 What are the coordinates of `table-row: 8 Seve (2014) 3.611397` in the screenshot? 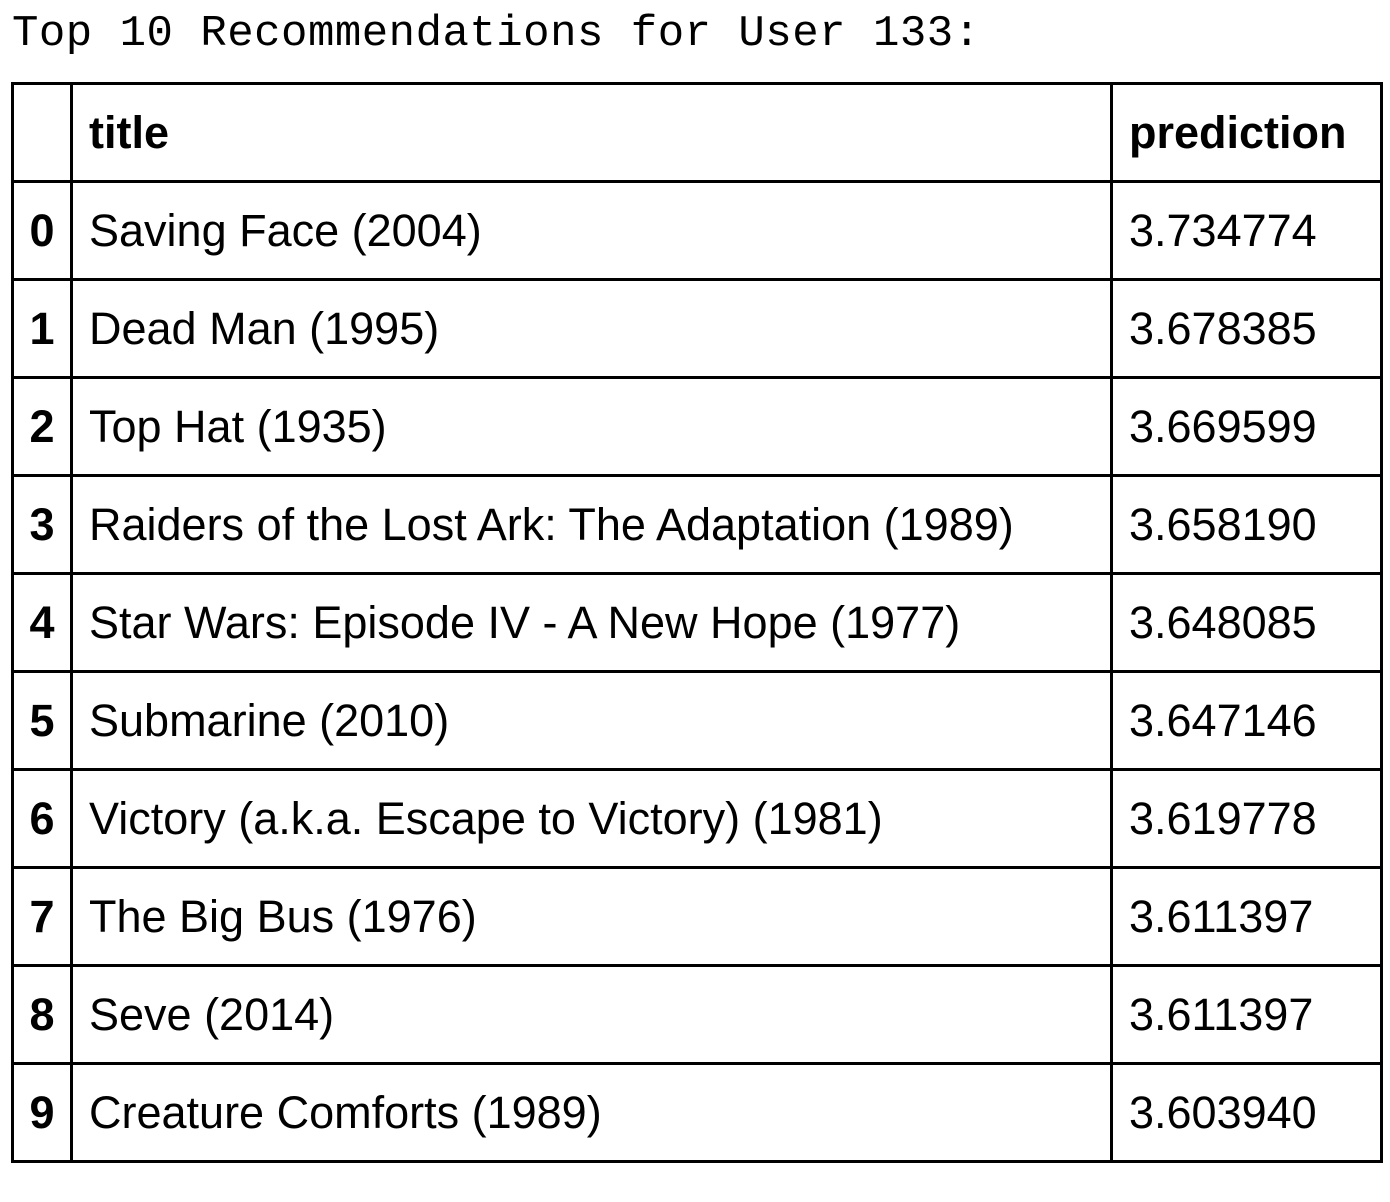 It's located at (697, 1014).